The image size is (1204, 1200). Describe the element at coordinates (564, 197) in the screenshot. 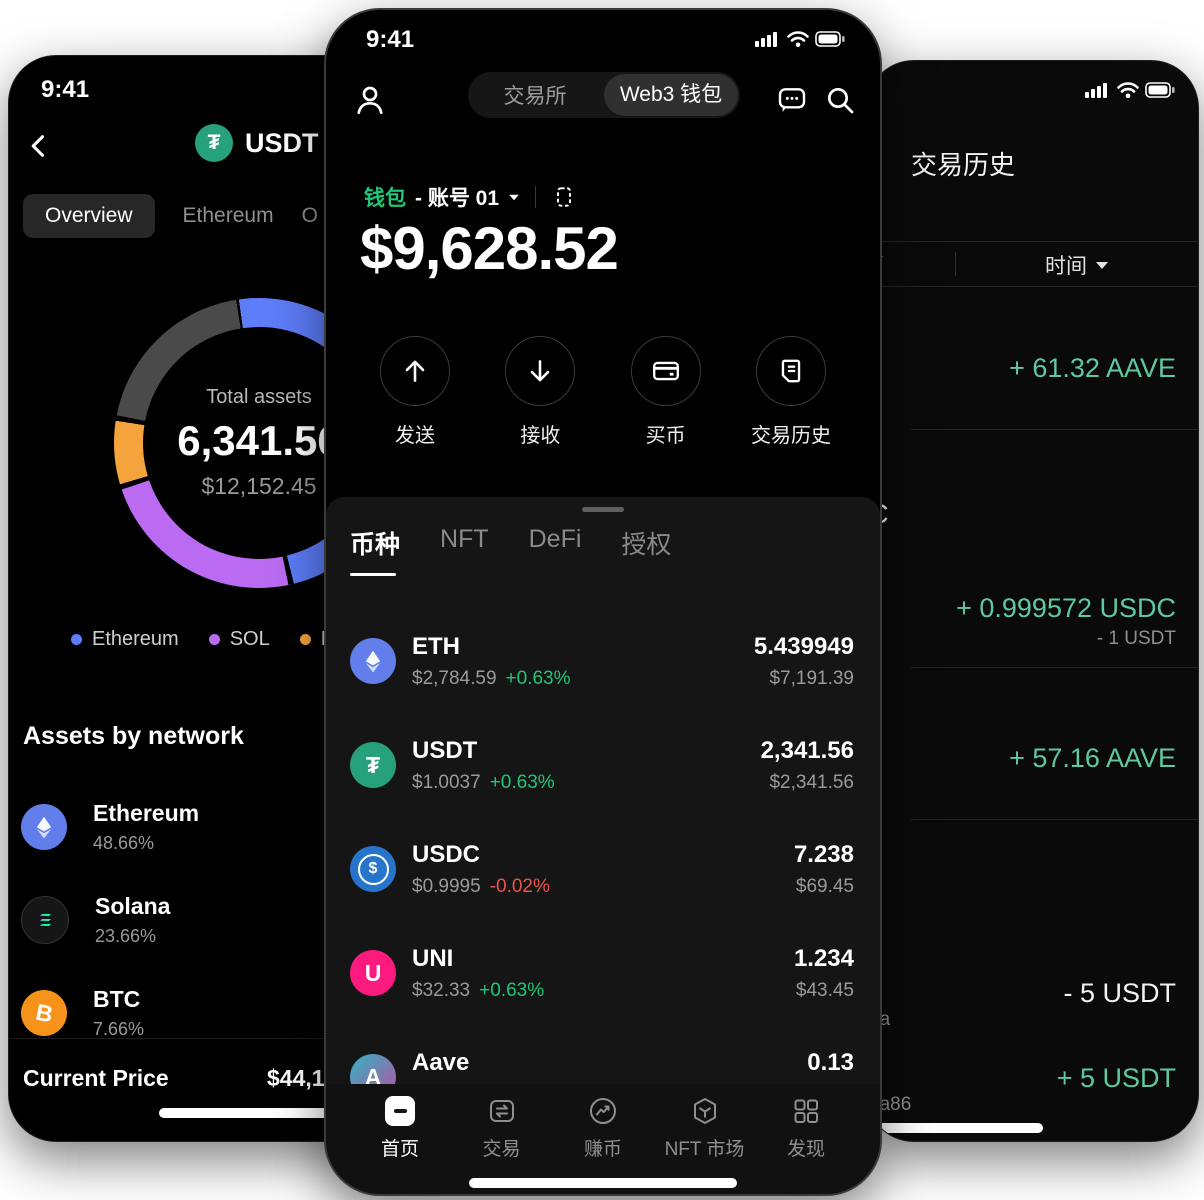

I see `scan-icon` at that location.